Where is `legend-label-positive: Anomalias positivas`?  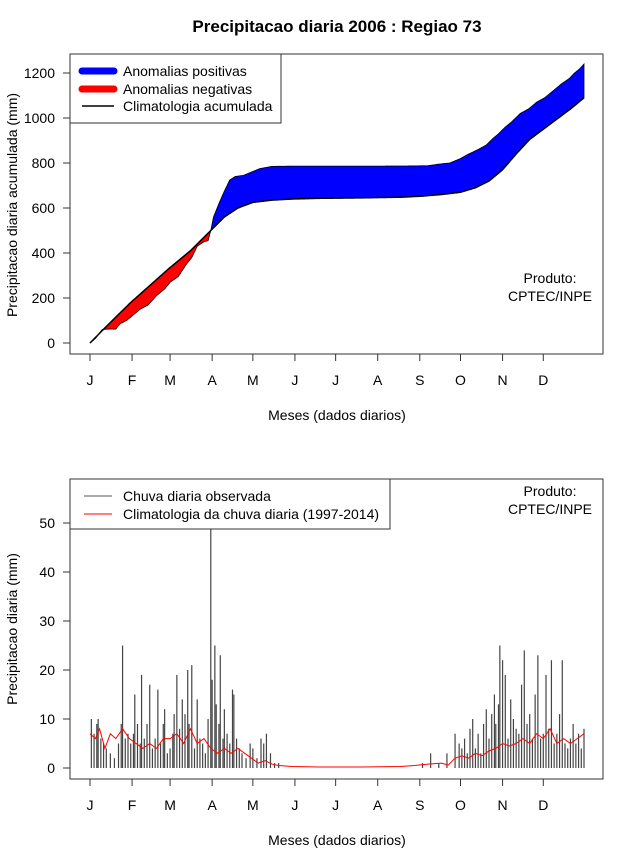 legend-label-positive: Anomalias positivas is located at coordinates (185, 71).